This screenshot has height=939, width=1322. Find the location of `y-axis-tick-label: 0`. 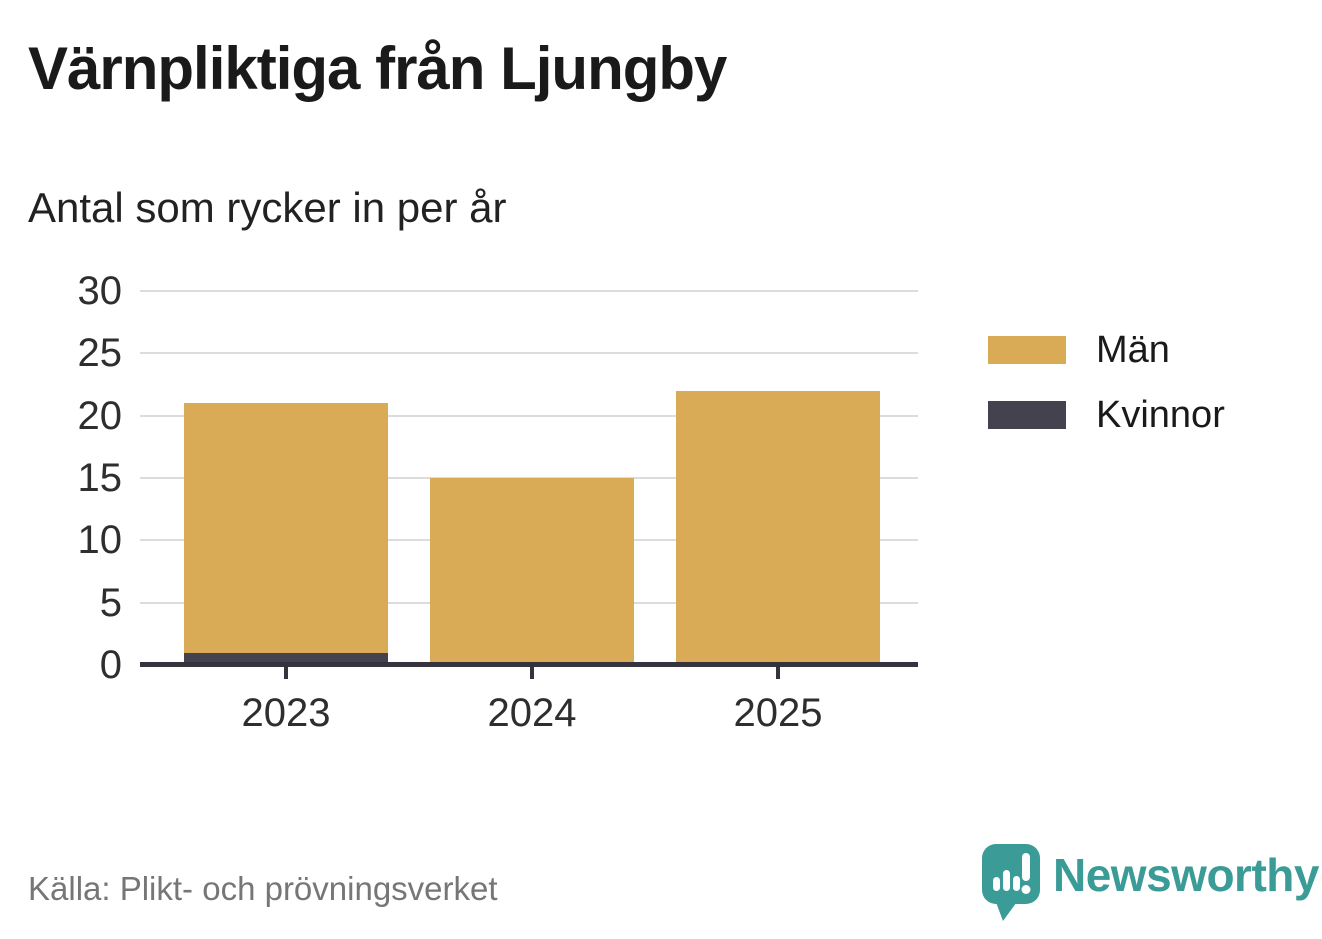

y-axis-tick-label: 0 is located at coordinates (110, 665).